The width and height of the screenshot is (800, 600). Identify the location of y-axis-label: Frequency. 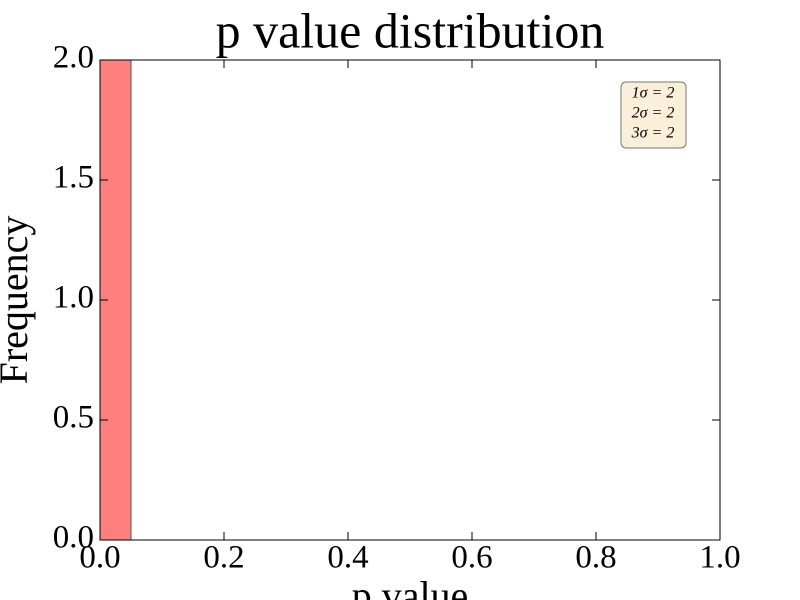
(18, 300).